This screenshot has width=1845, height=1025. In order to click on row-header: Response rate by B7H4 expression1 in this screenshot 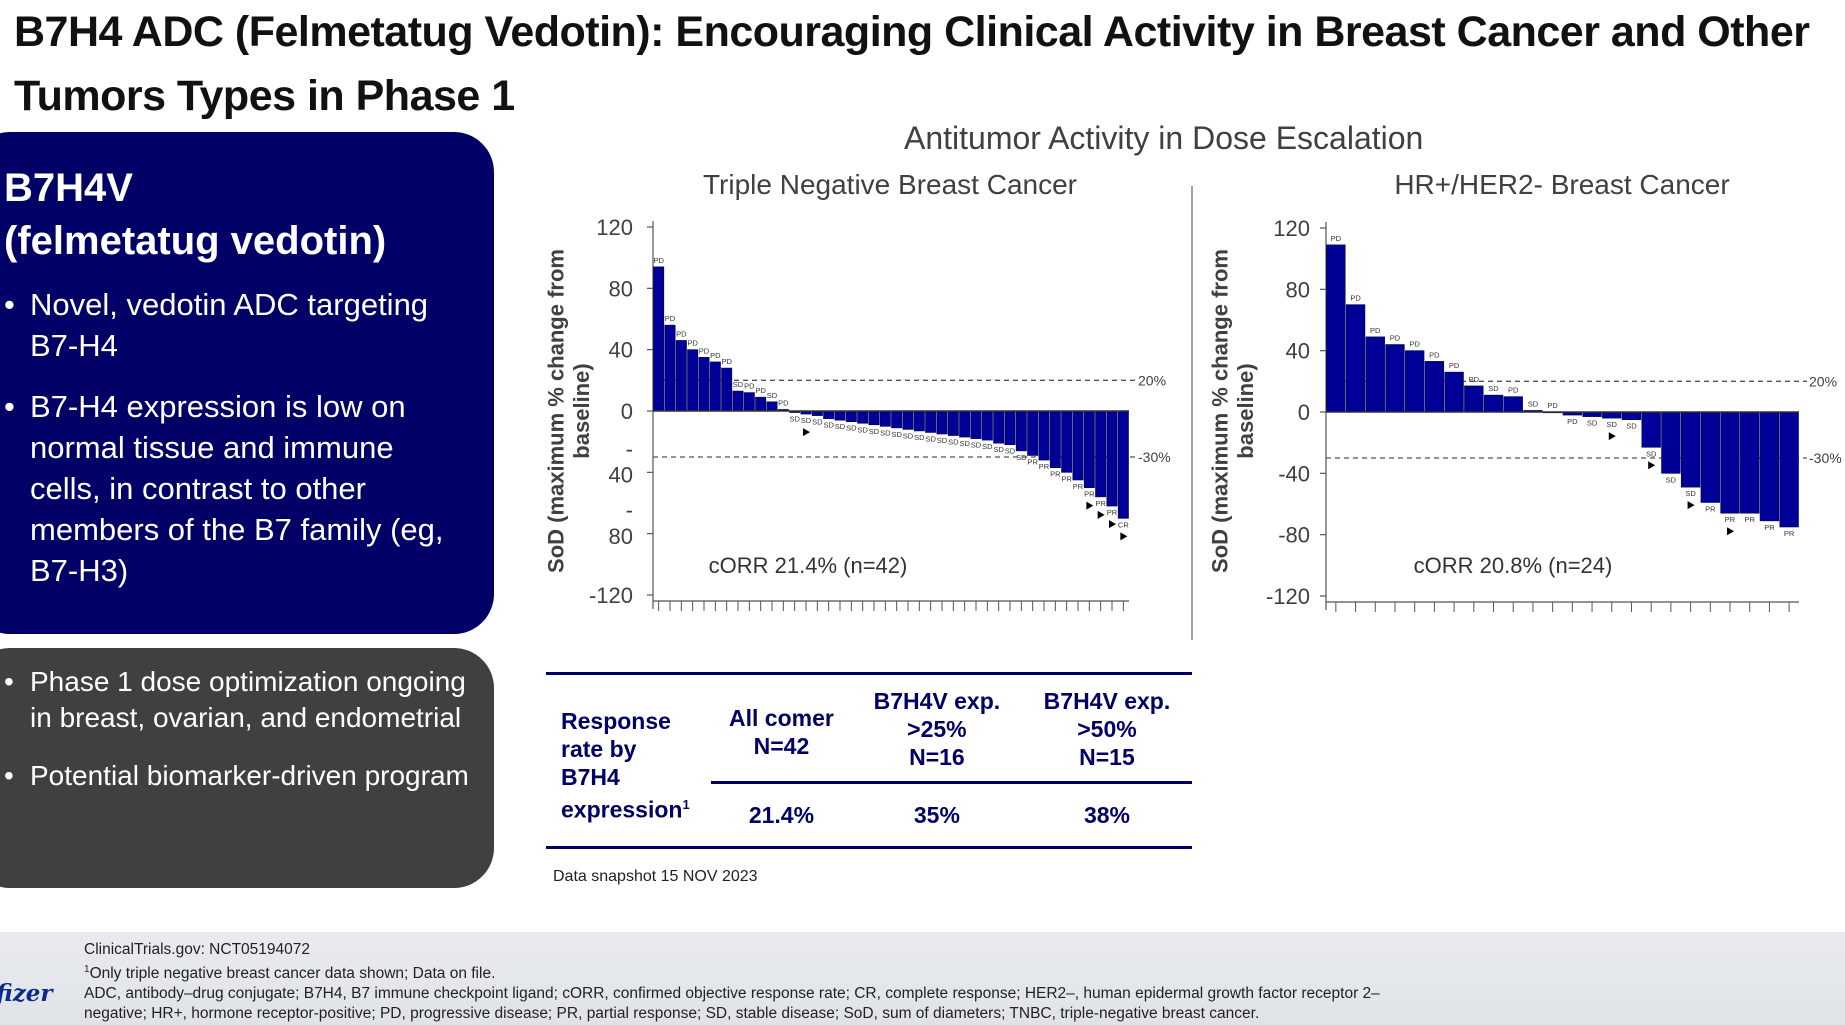, I will do `click(628, 761)`.